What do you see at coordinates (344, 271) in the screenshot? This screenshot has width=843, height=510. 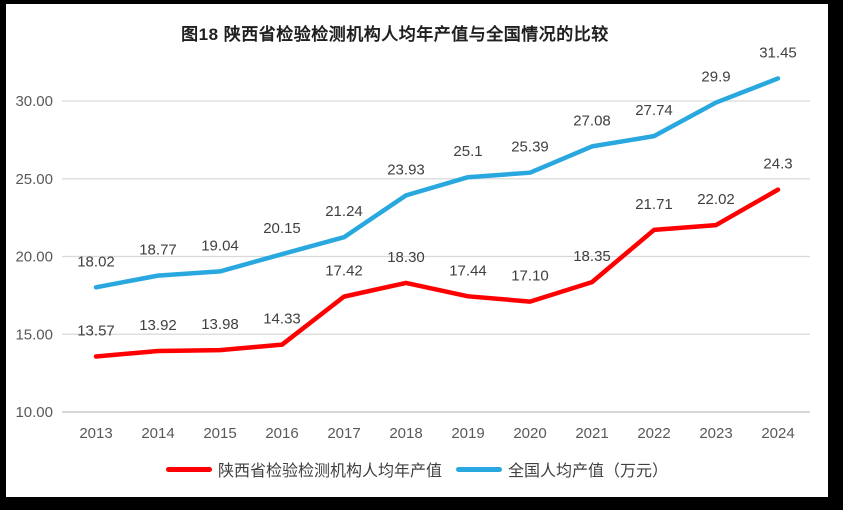 I see `data-point-label: 17.42` at bounding box center [344, 271].